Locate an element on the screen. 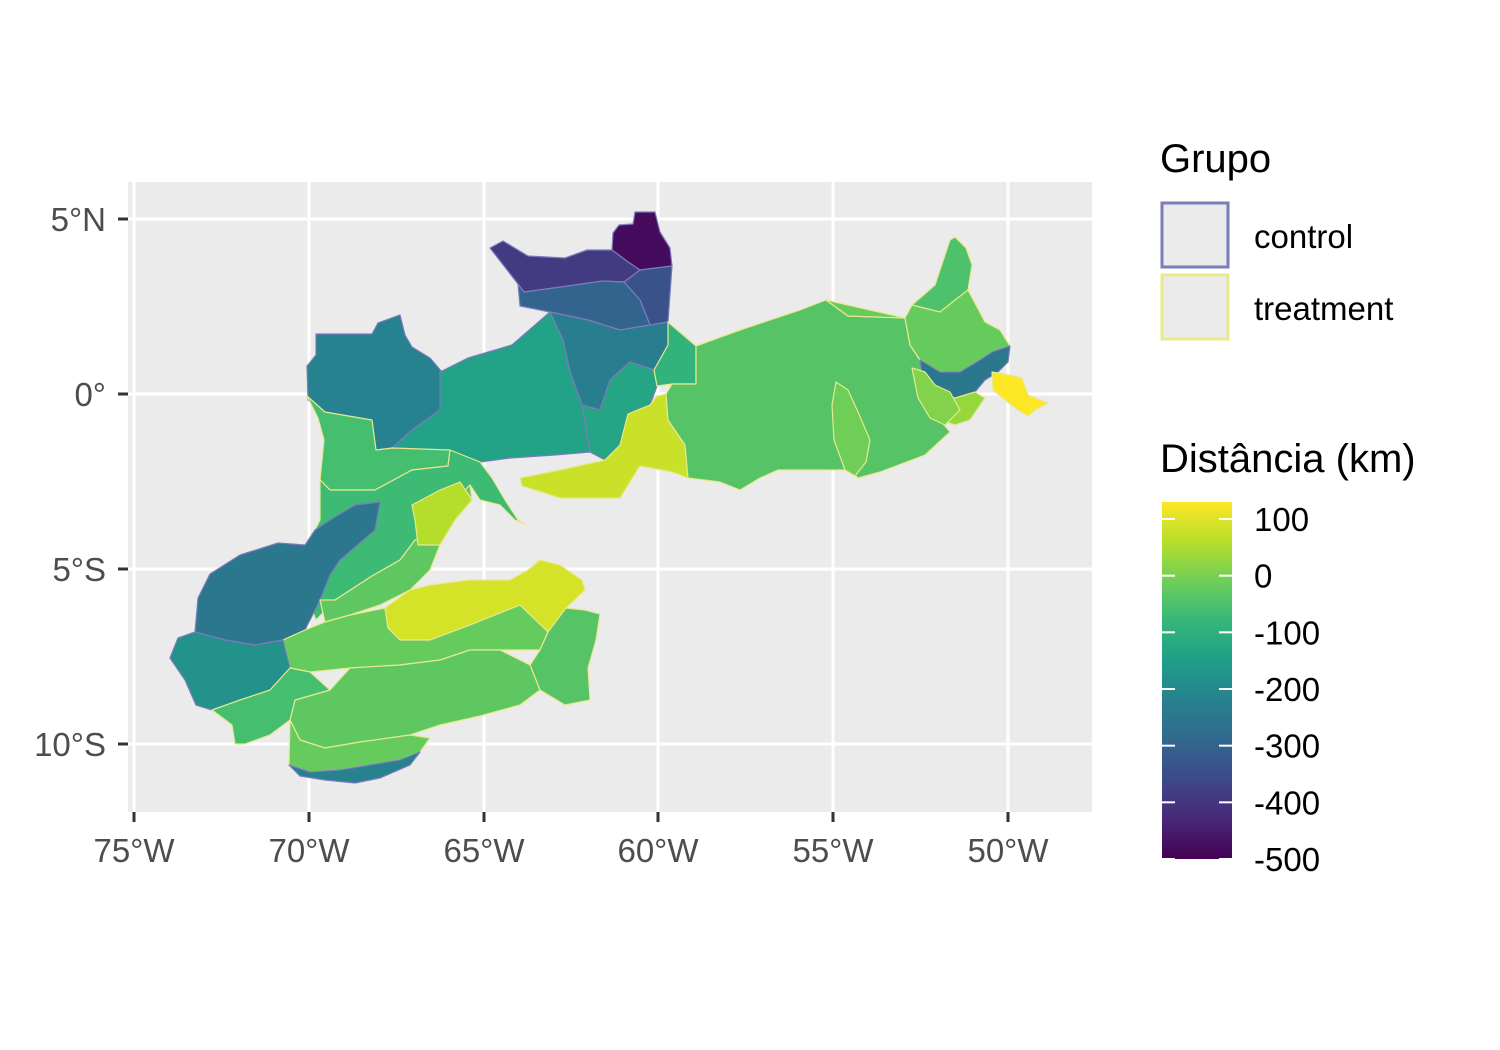  color-bar-label: -400 is located at coordinates (1287, 802).